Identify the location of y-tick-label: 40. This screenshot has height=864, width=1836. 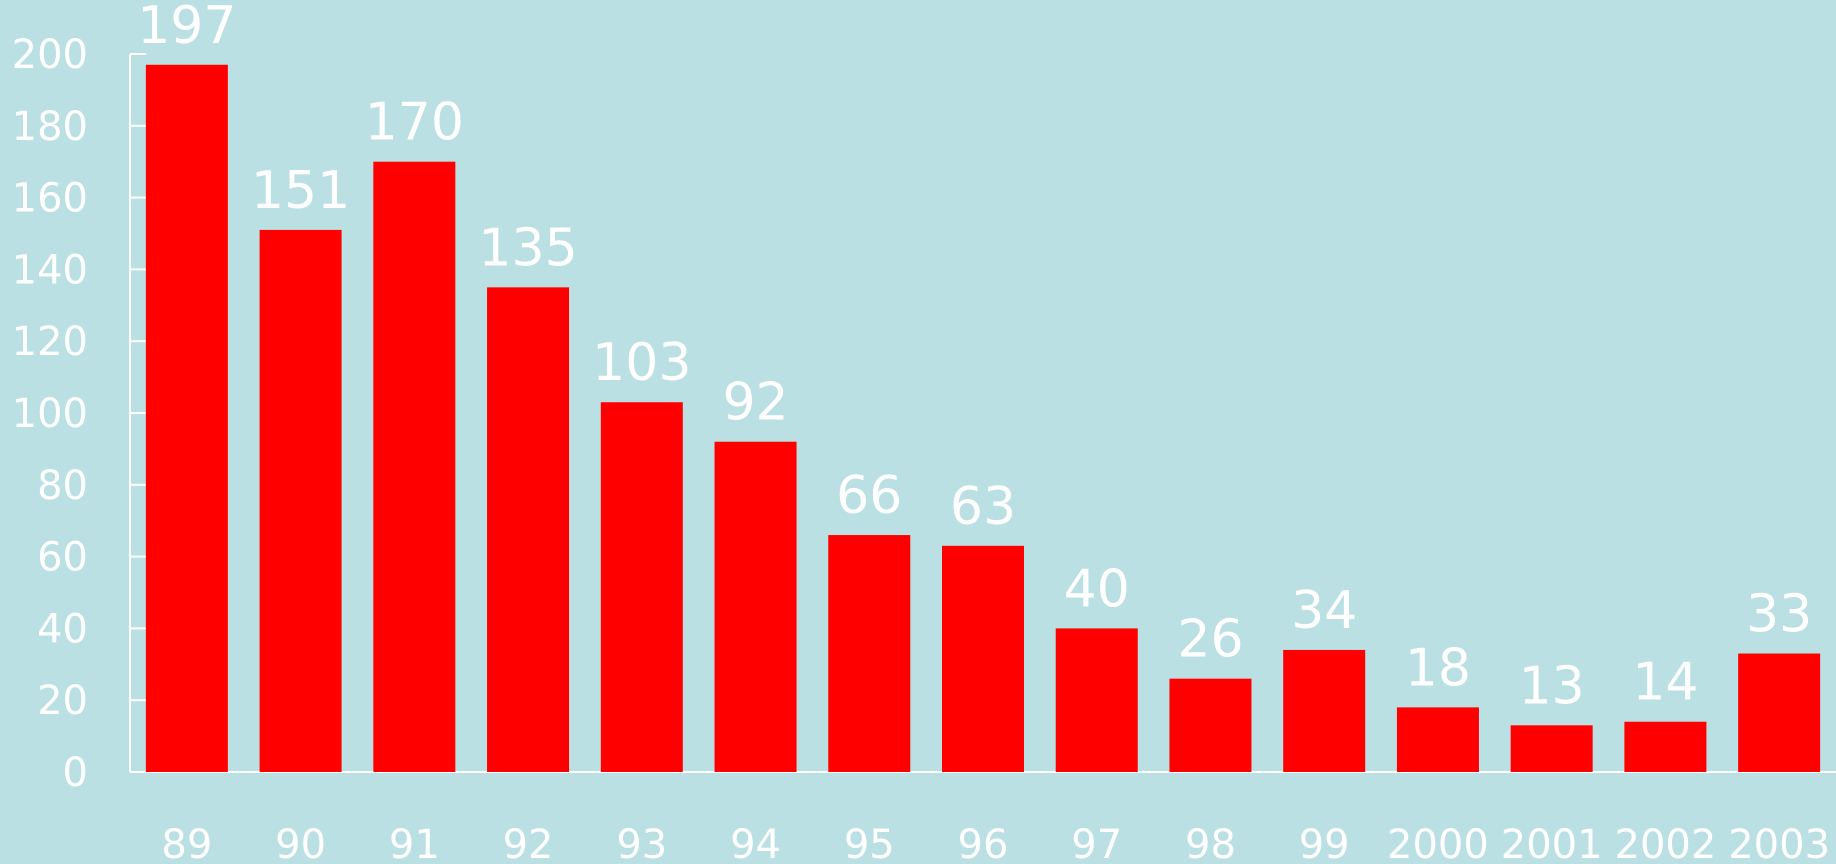
(62, 629).